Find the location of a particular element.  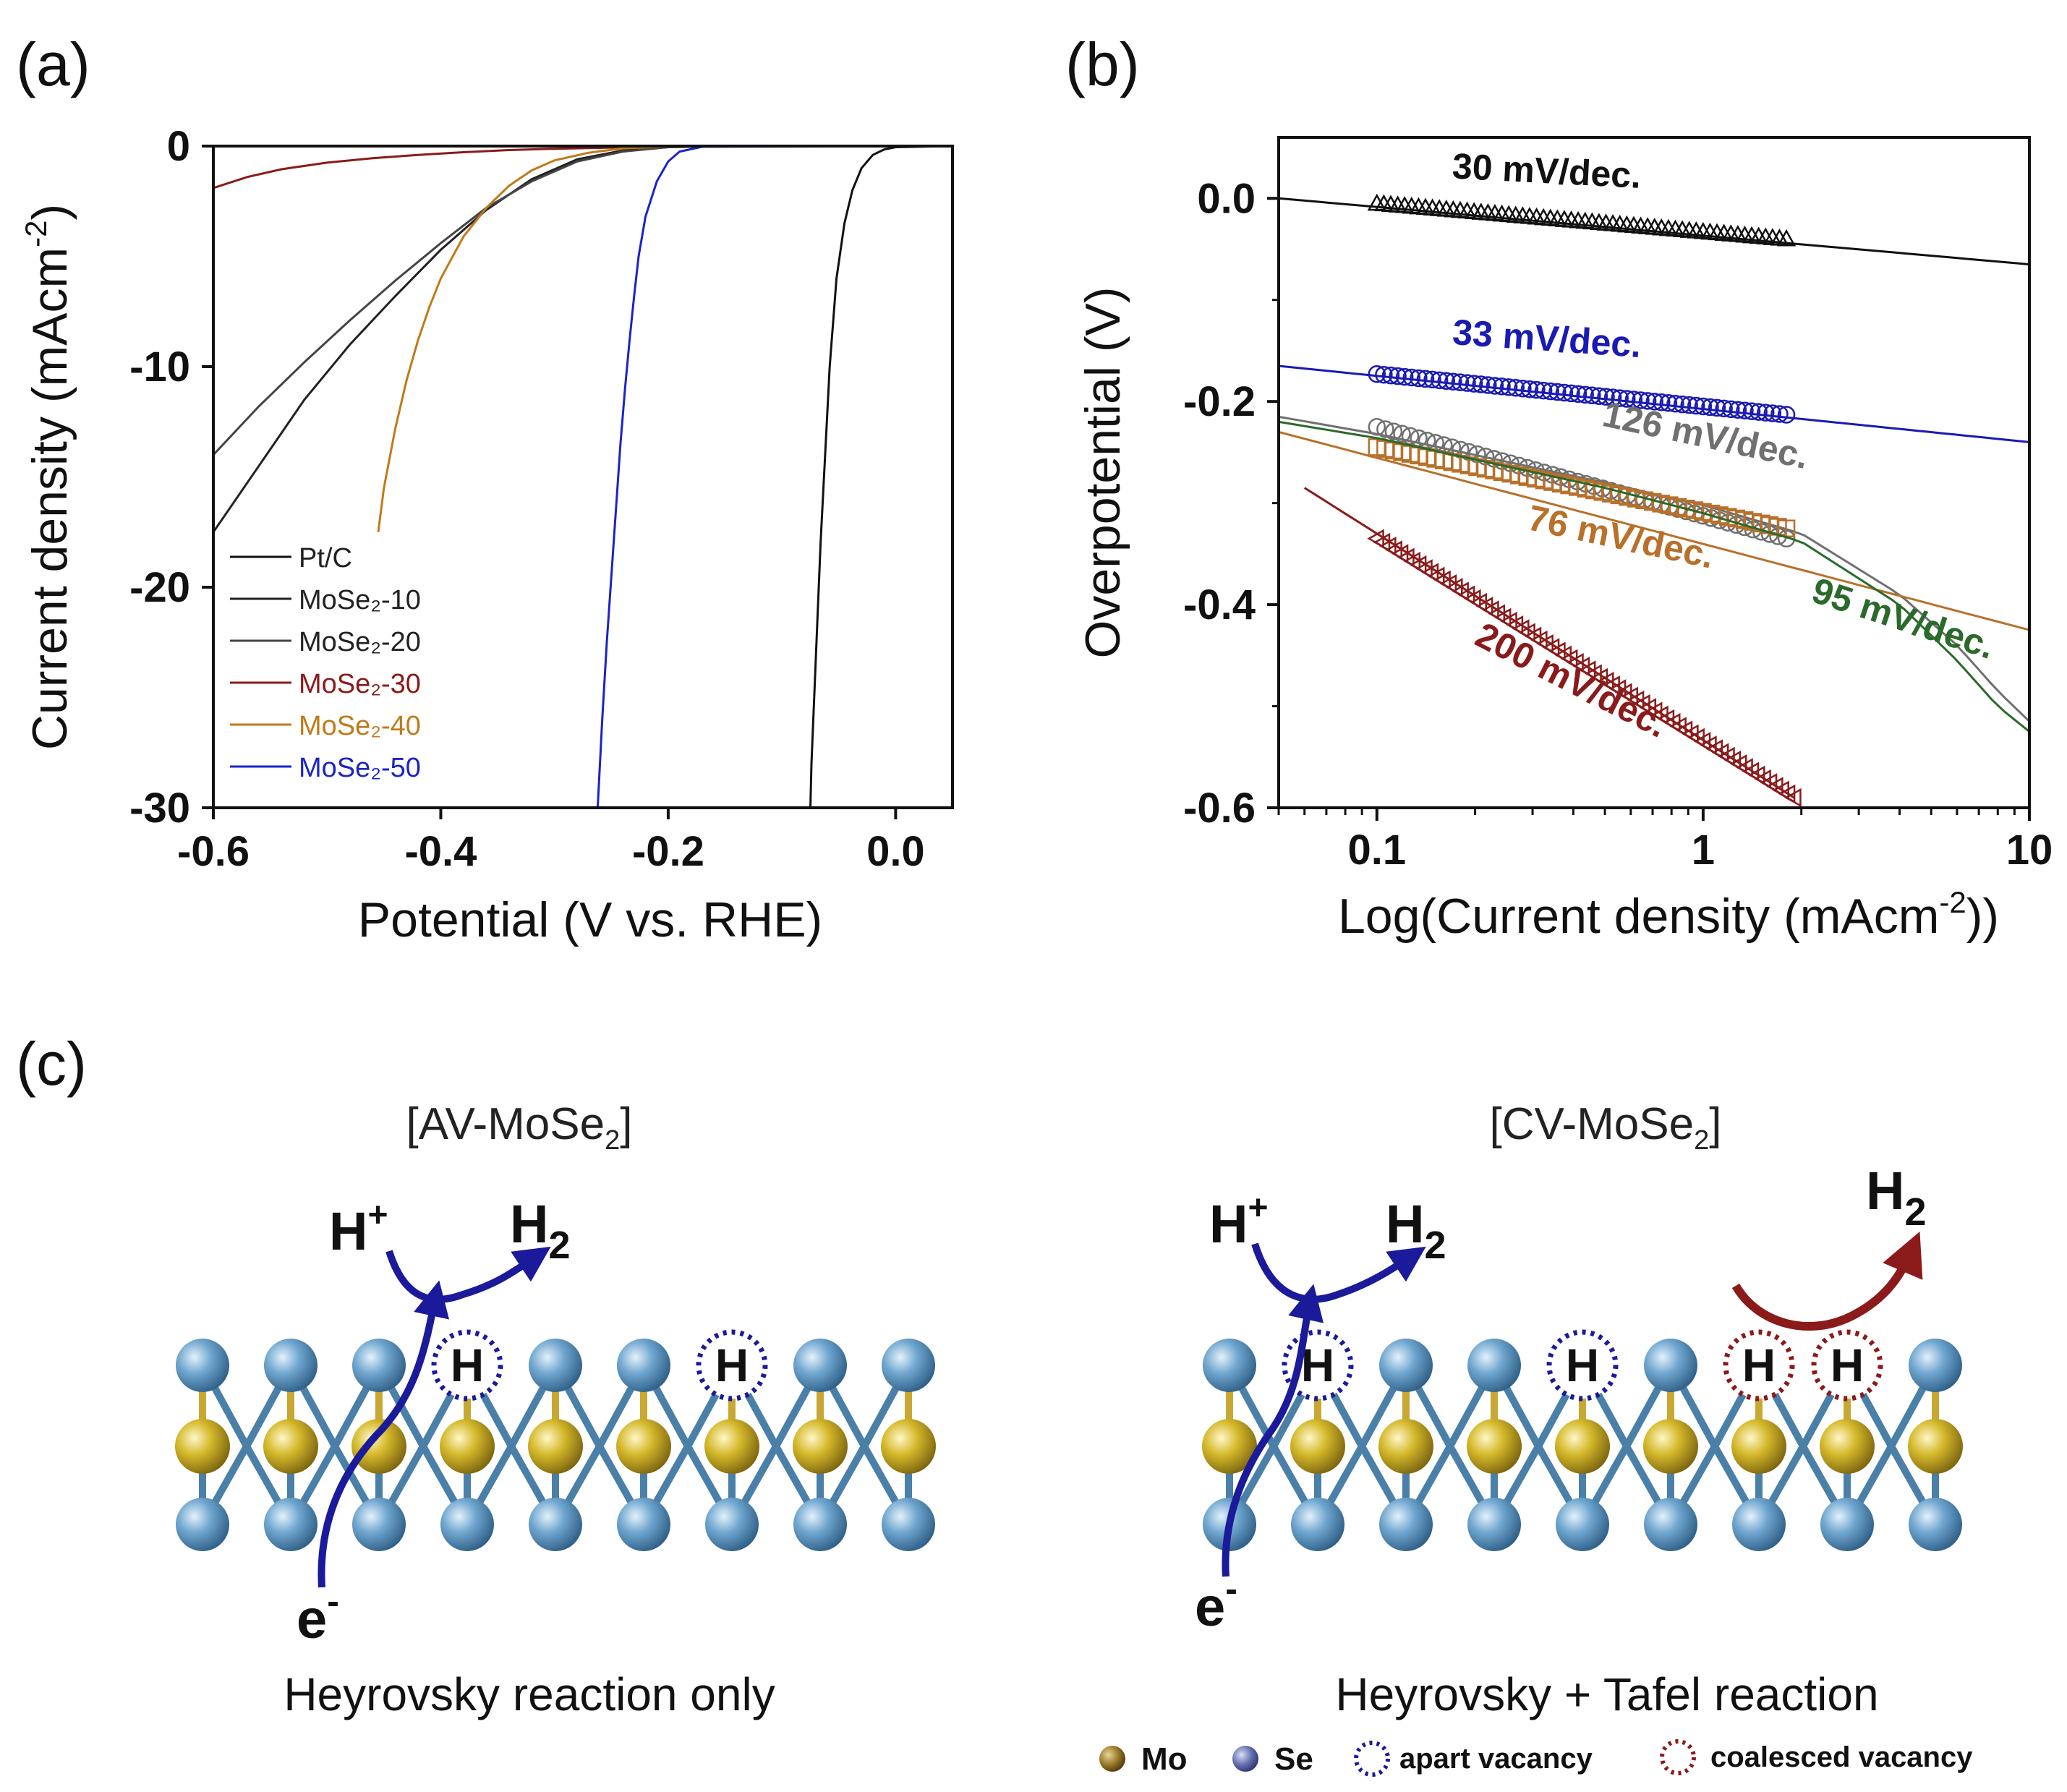

plot-frame-b is located at coordinates (1654, 472).